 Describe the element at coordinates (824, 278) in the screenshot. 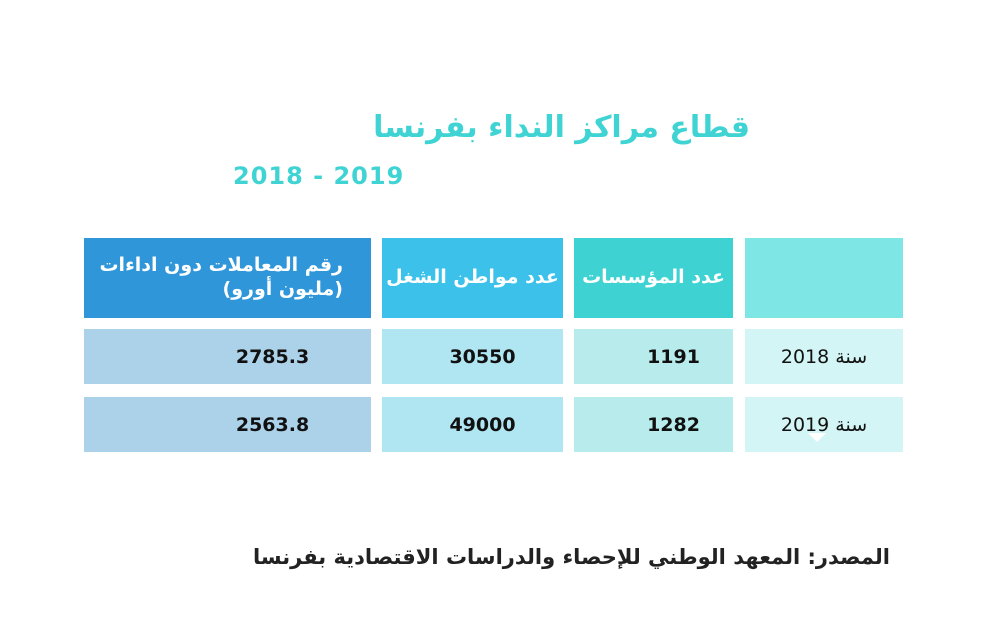

I see `header-empty-cell` at that location.